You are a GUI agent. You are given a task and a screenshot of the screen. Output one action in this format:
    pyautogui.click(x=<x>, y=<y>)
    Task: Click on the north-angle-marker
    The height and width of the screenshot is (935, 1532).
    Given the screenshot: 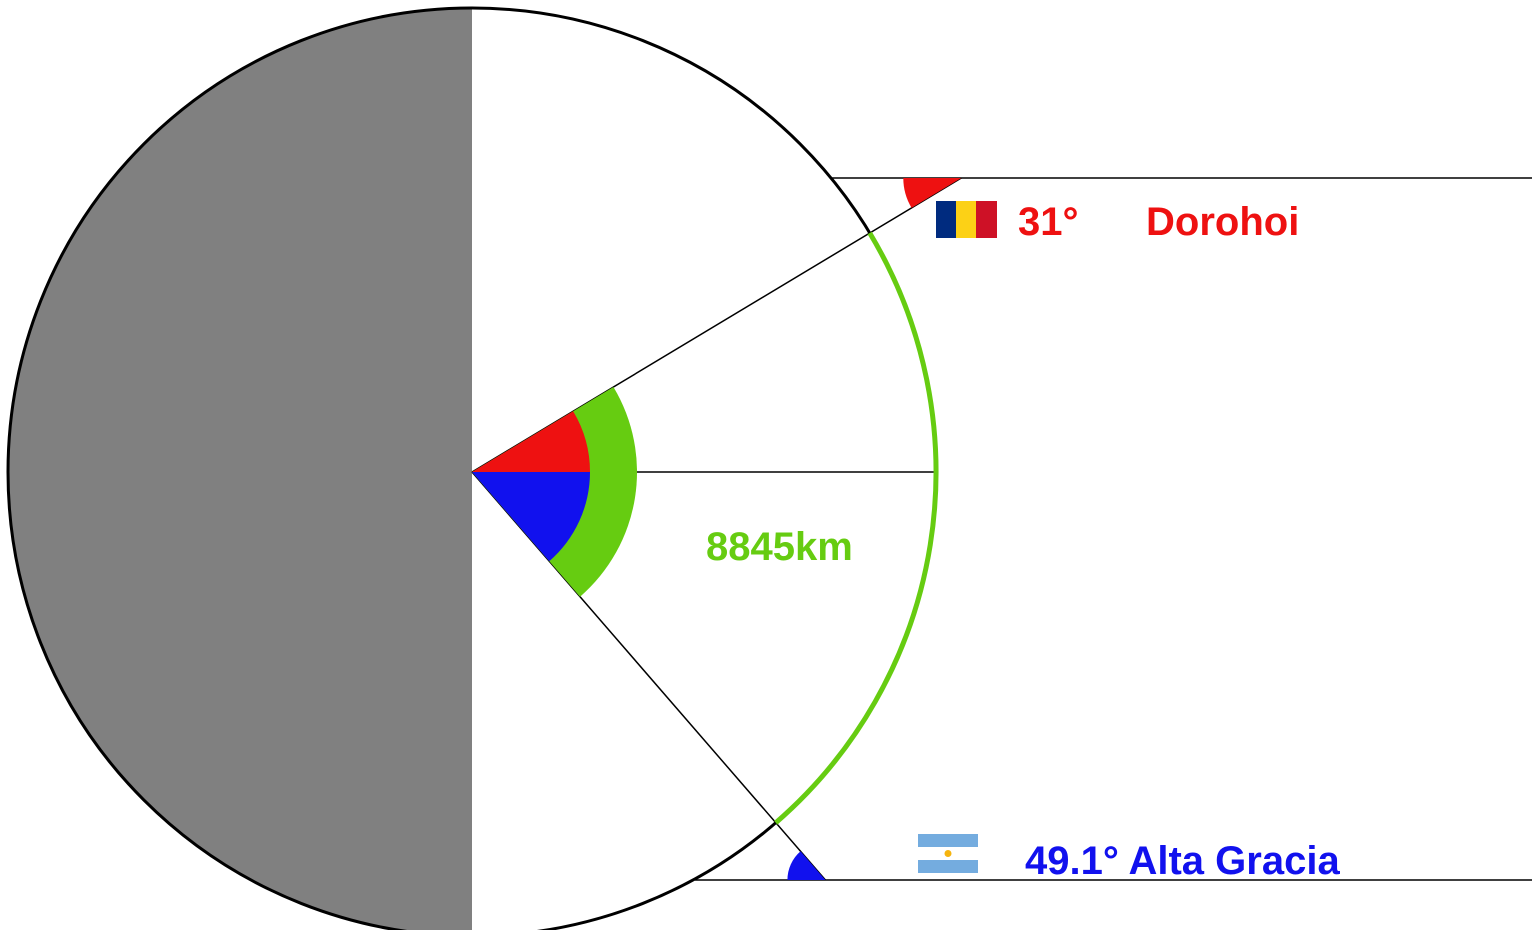 What is the action you would take?
    pyautogui.click(x=932, y=193)
    